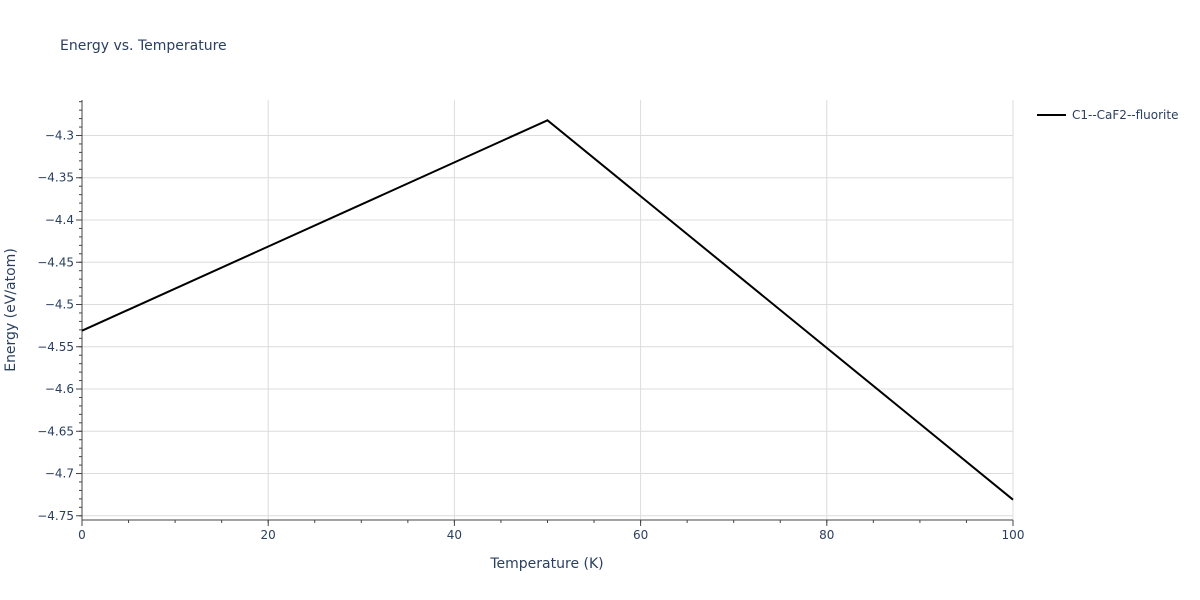 This screenshot has width=1200, height=600. What do you see at coordinates (55, 516) in the screenshot?
I see `y-tick-label: −4.75` at bounding box center [55, 516].